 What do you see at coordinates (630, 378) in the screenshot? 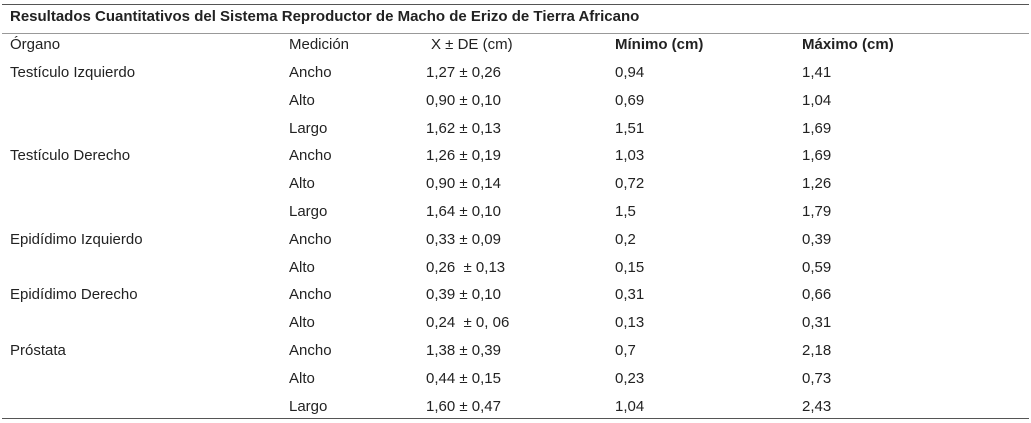
I see `value-cell: 0,23` at bounding box center [630, 378].